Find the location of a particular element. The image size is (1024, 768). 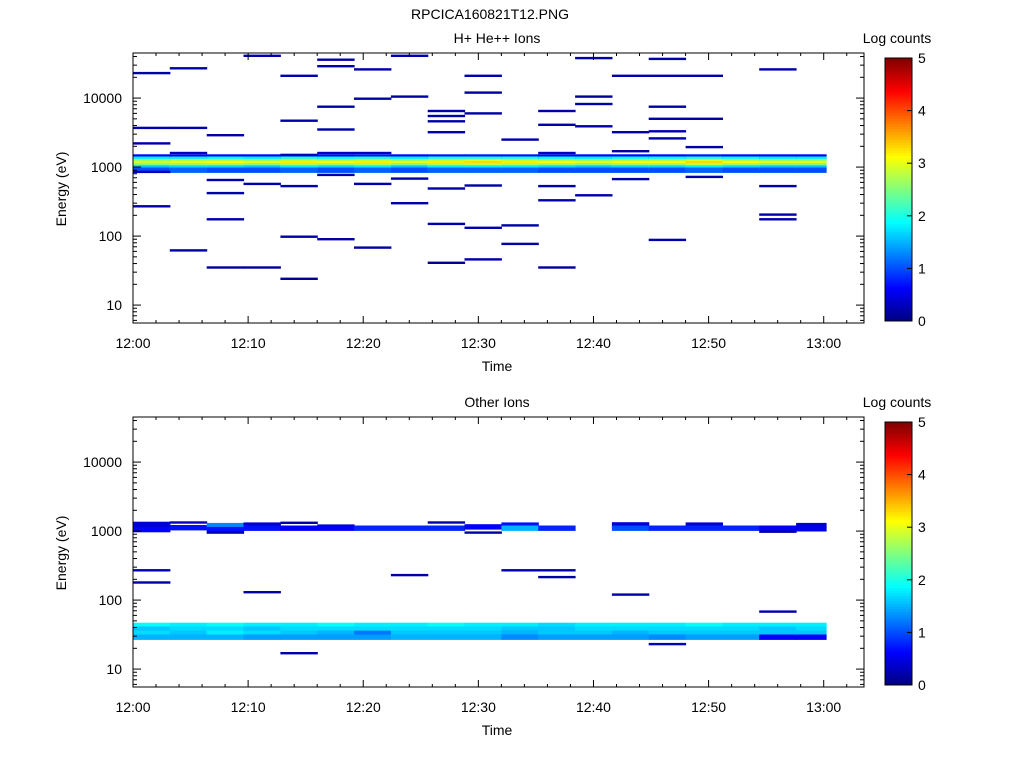

colorbar-tick-label: 0 is located at coordinates (922, 685).